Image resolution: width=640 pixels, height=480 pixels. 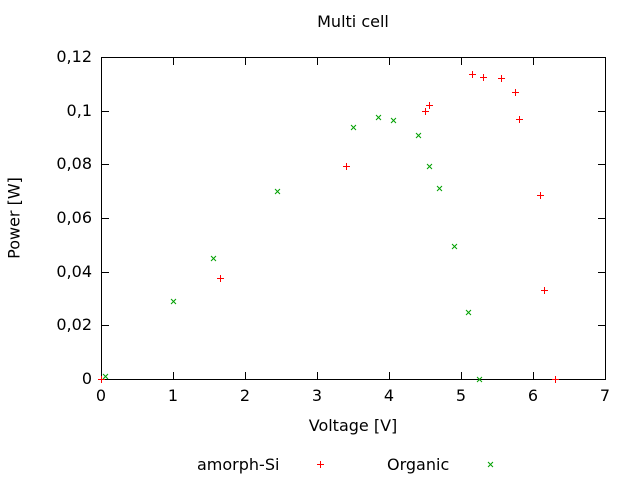 I want to click on y-tick-label: 0,02, so click(x=74, y=324).